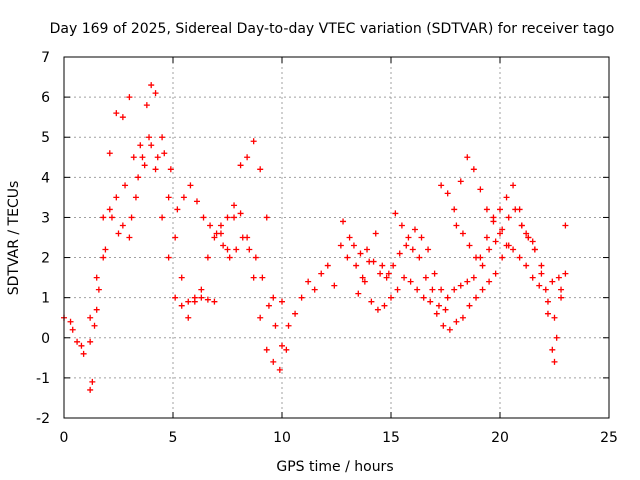  I want to click on x-tick-label: 5, so click(173, 438).